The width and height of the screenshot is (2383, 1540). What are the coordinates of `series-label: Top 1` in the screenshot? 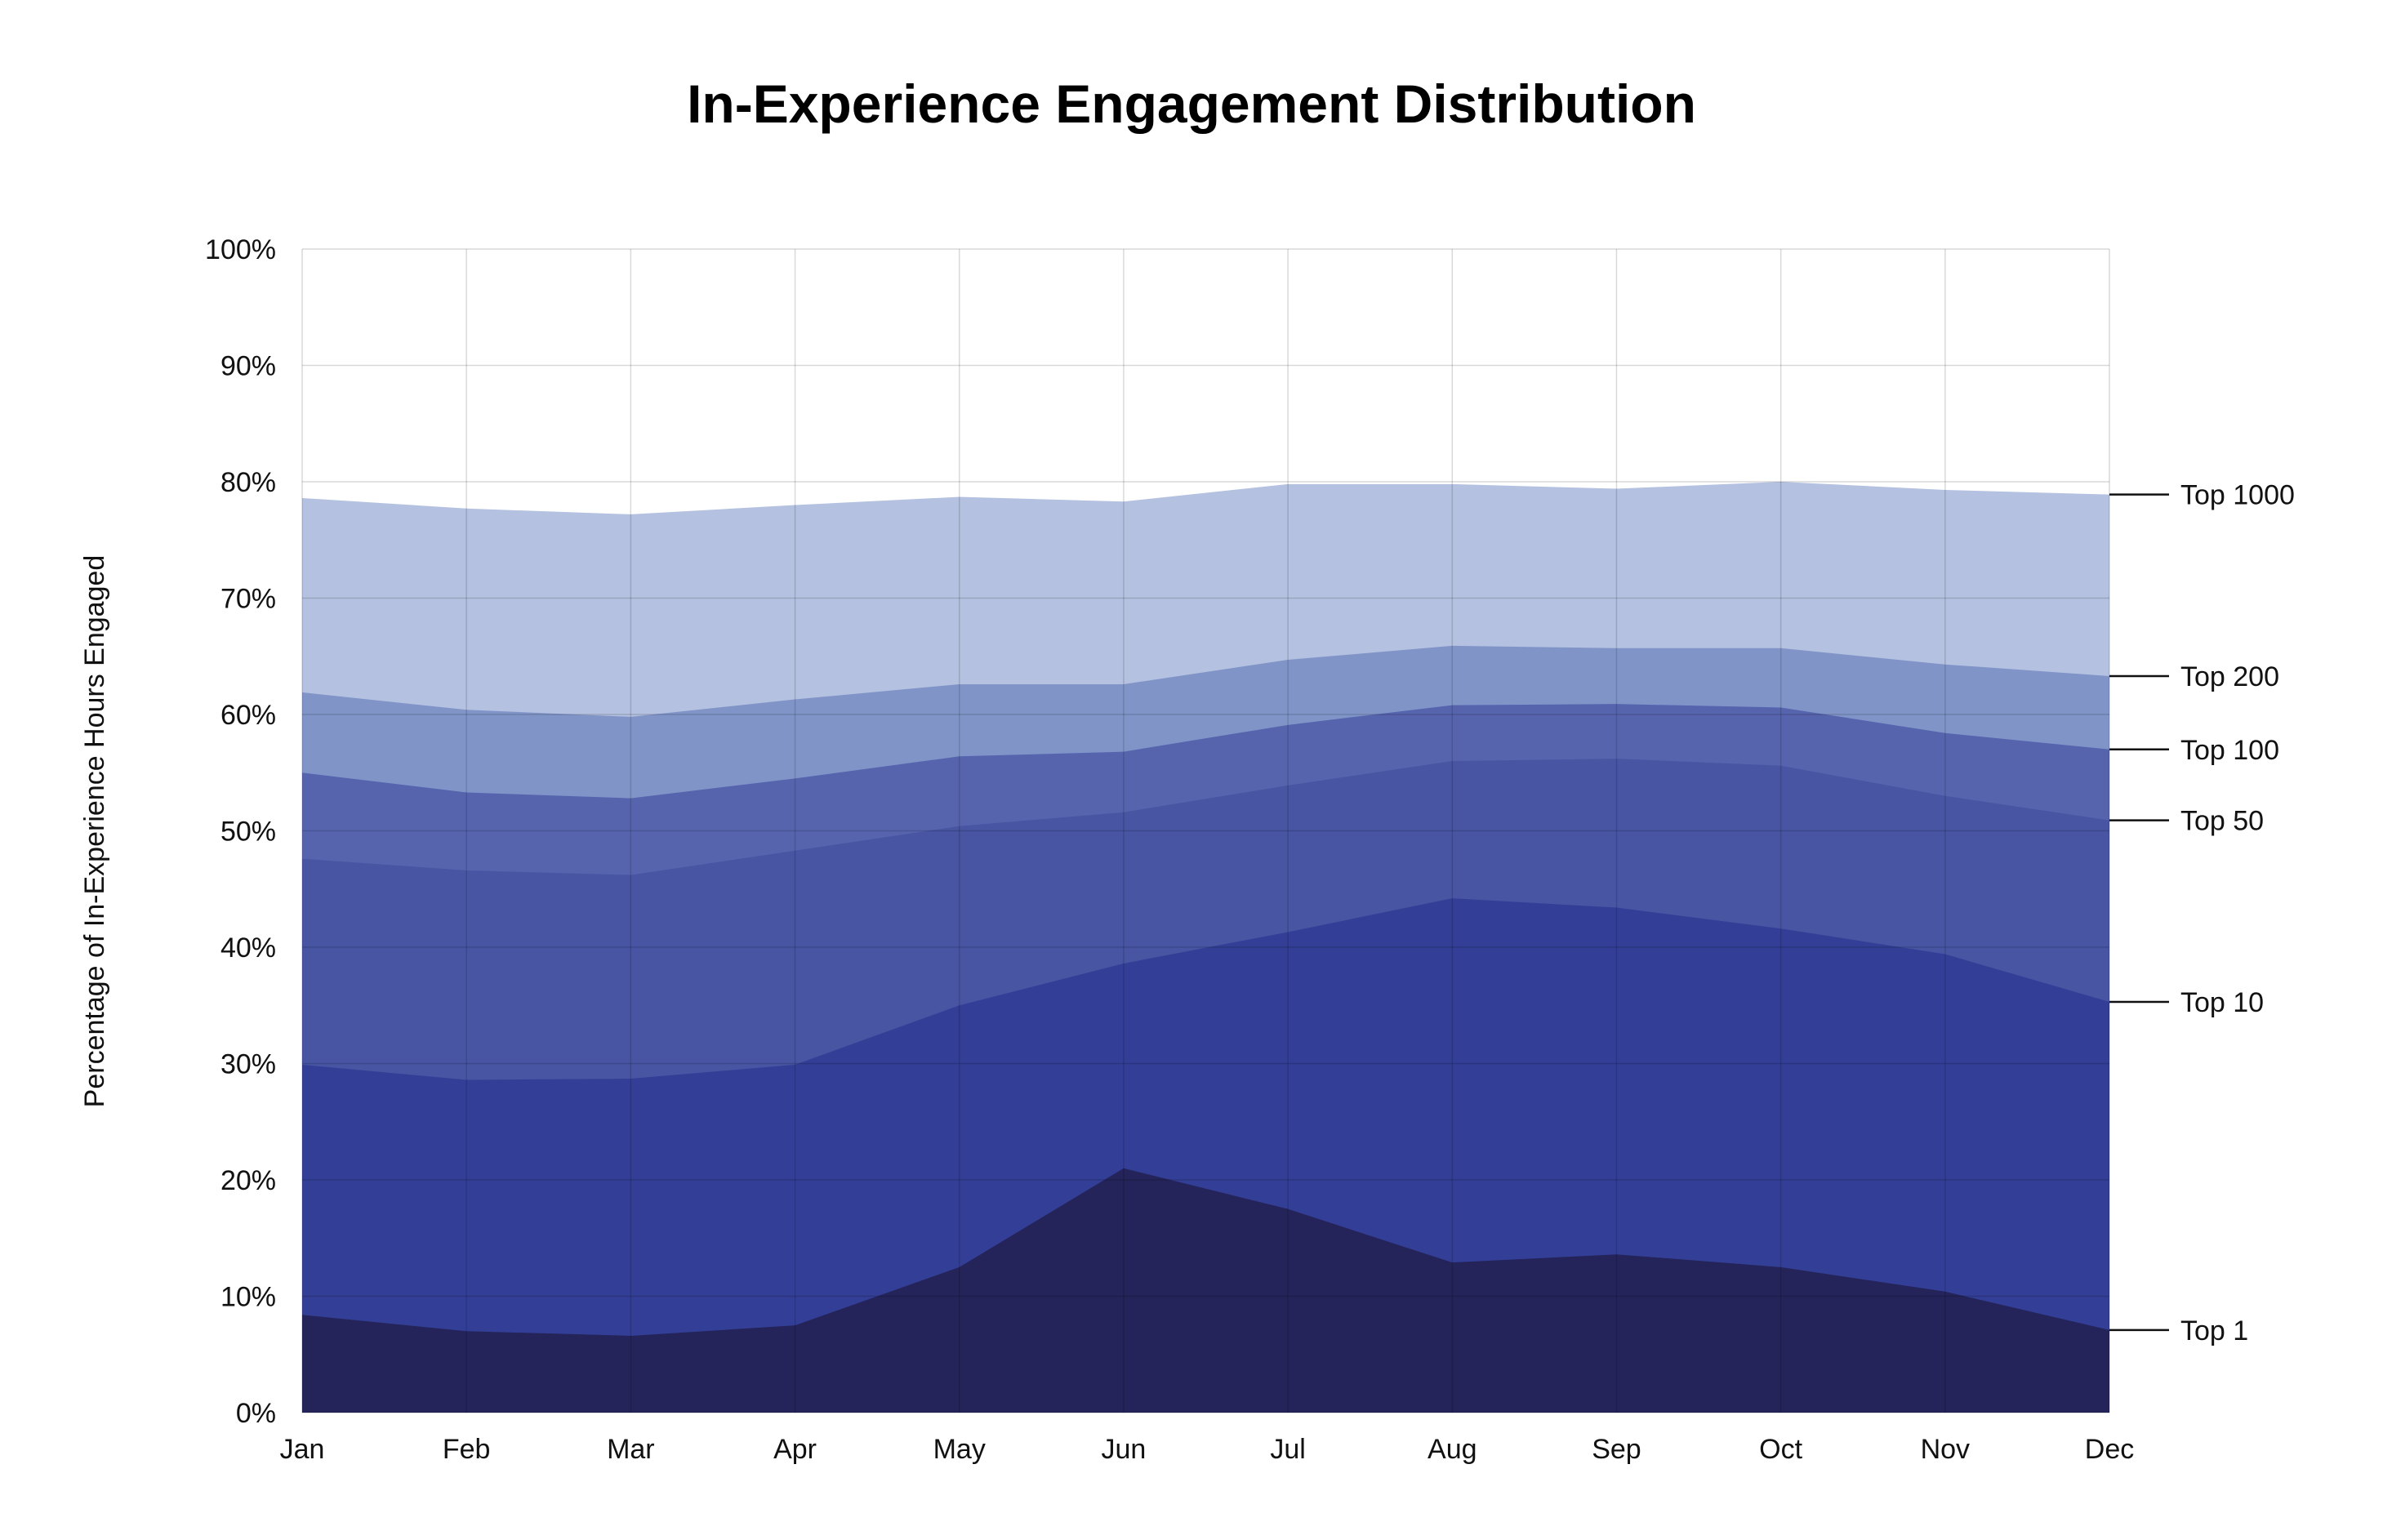 It's located at (2214, 1330).